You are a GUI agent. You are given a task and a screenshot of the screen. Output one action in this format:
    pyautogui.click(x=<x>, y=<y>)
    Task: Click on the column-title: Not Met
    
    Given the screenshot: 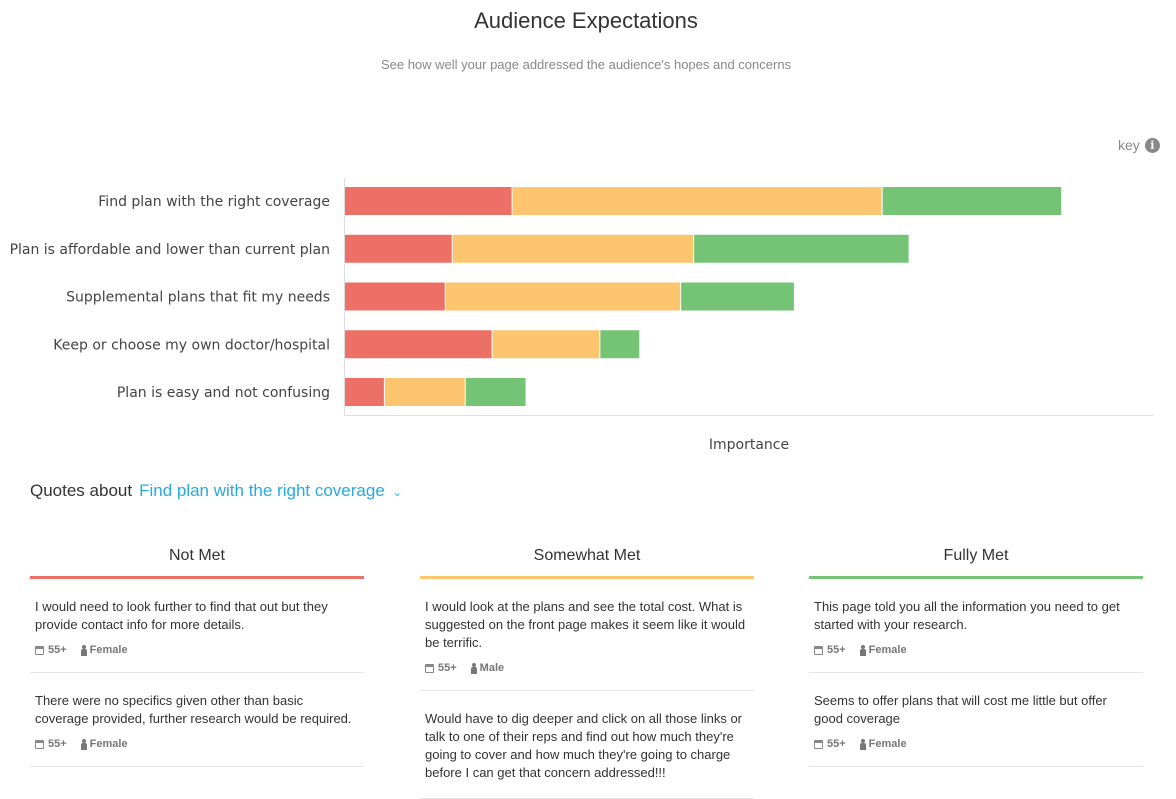 What is the action you would take?
    pyautogui.click(x=196, y=555)
    